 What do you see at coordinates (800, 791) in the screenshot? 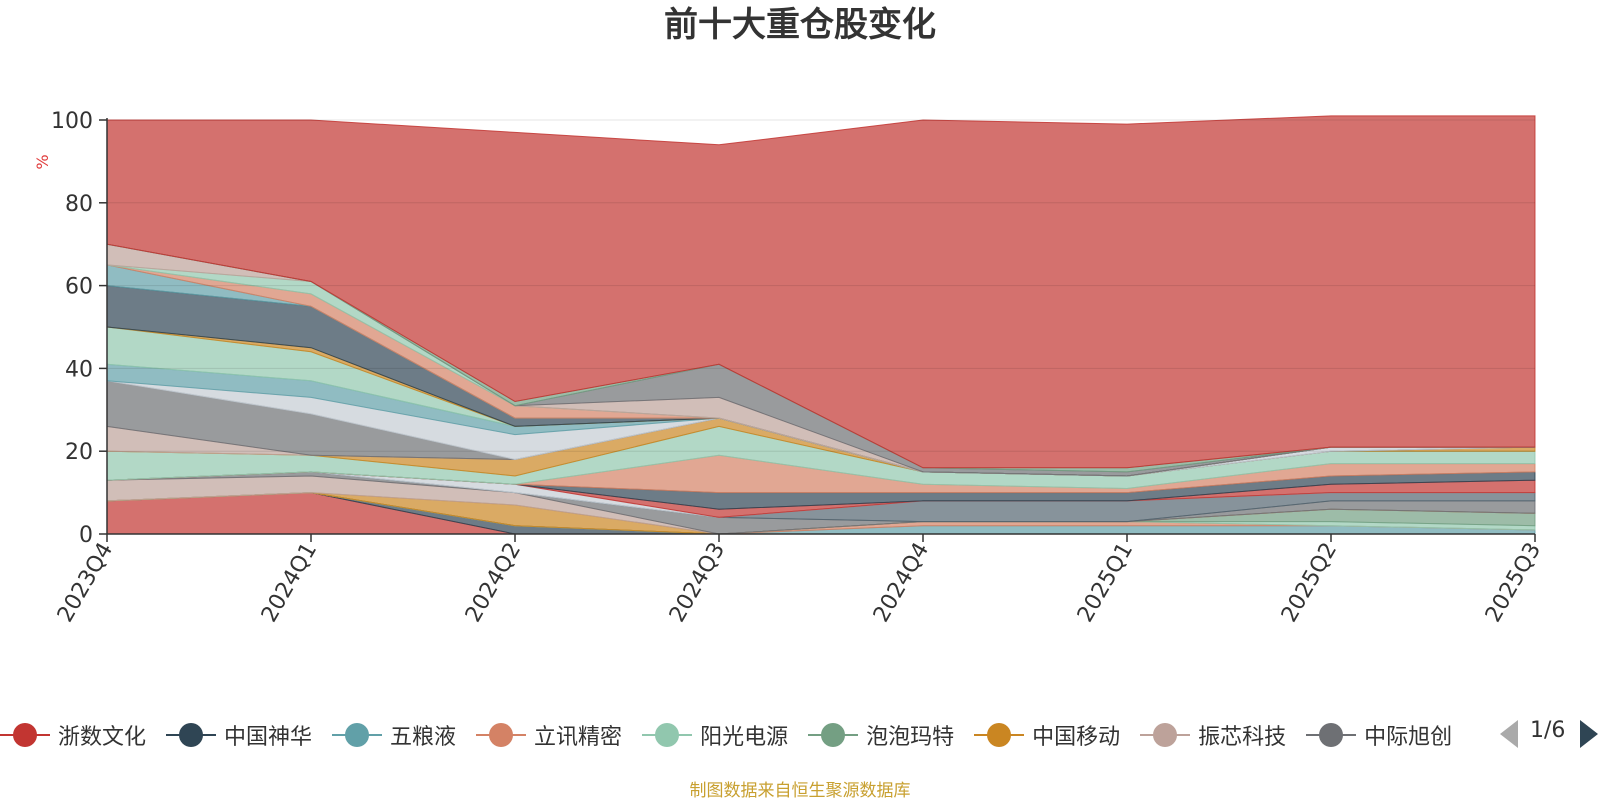
I see `source-note: 制图数据来自恒生聚源数据库` at bounding box center [800, 791].